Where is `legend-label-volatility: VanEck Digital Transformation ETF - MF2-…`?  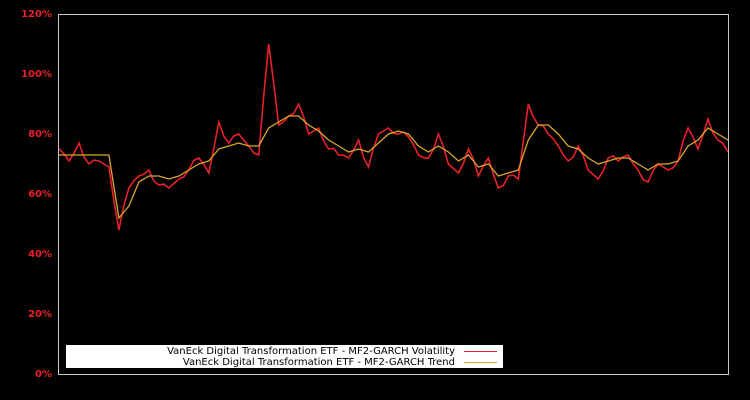
legend-label-volatility: VanEck Digital Transformation ETF - MF2-… is located at coordinates (311, 351).